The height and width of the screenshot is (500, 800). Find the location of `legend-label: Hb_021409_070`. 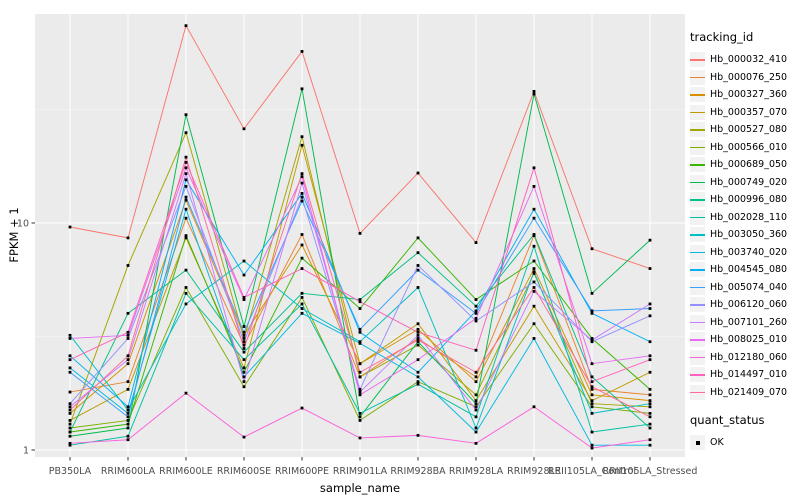

legend-label: Hb_021409_070 is located at coordinates (749, 392).